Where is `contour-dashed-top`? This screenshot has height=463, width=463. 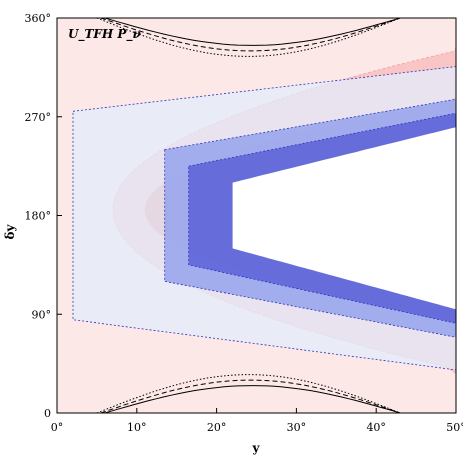 contour-dashed-top is located at coordinates (250, 34).